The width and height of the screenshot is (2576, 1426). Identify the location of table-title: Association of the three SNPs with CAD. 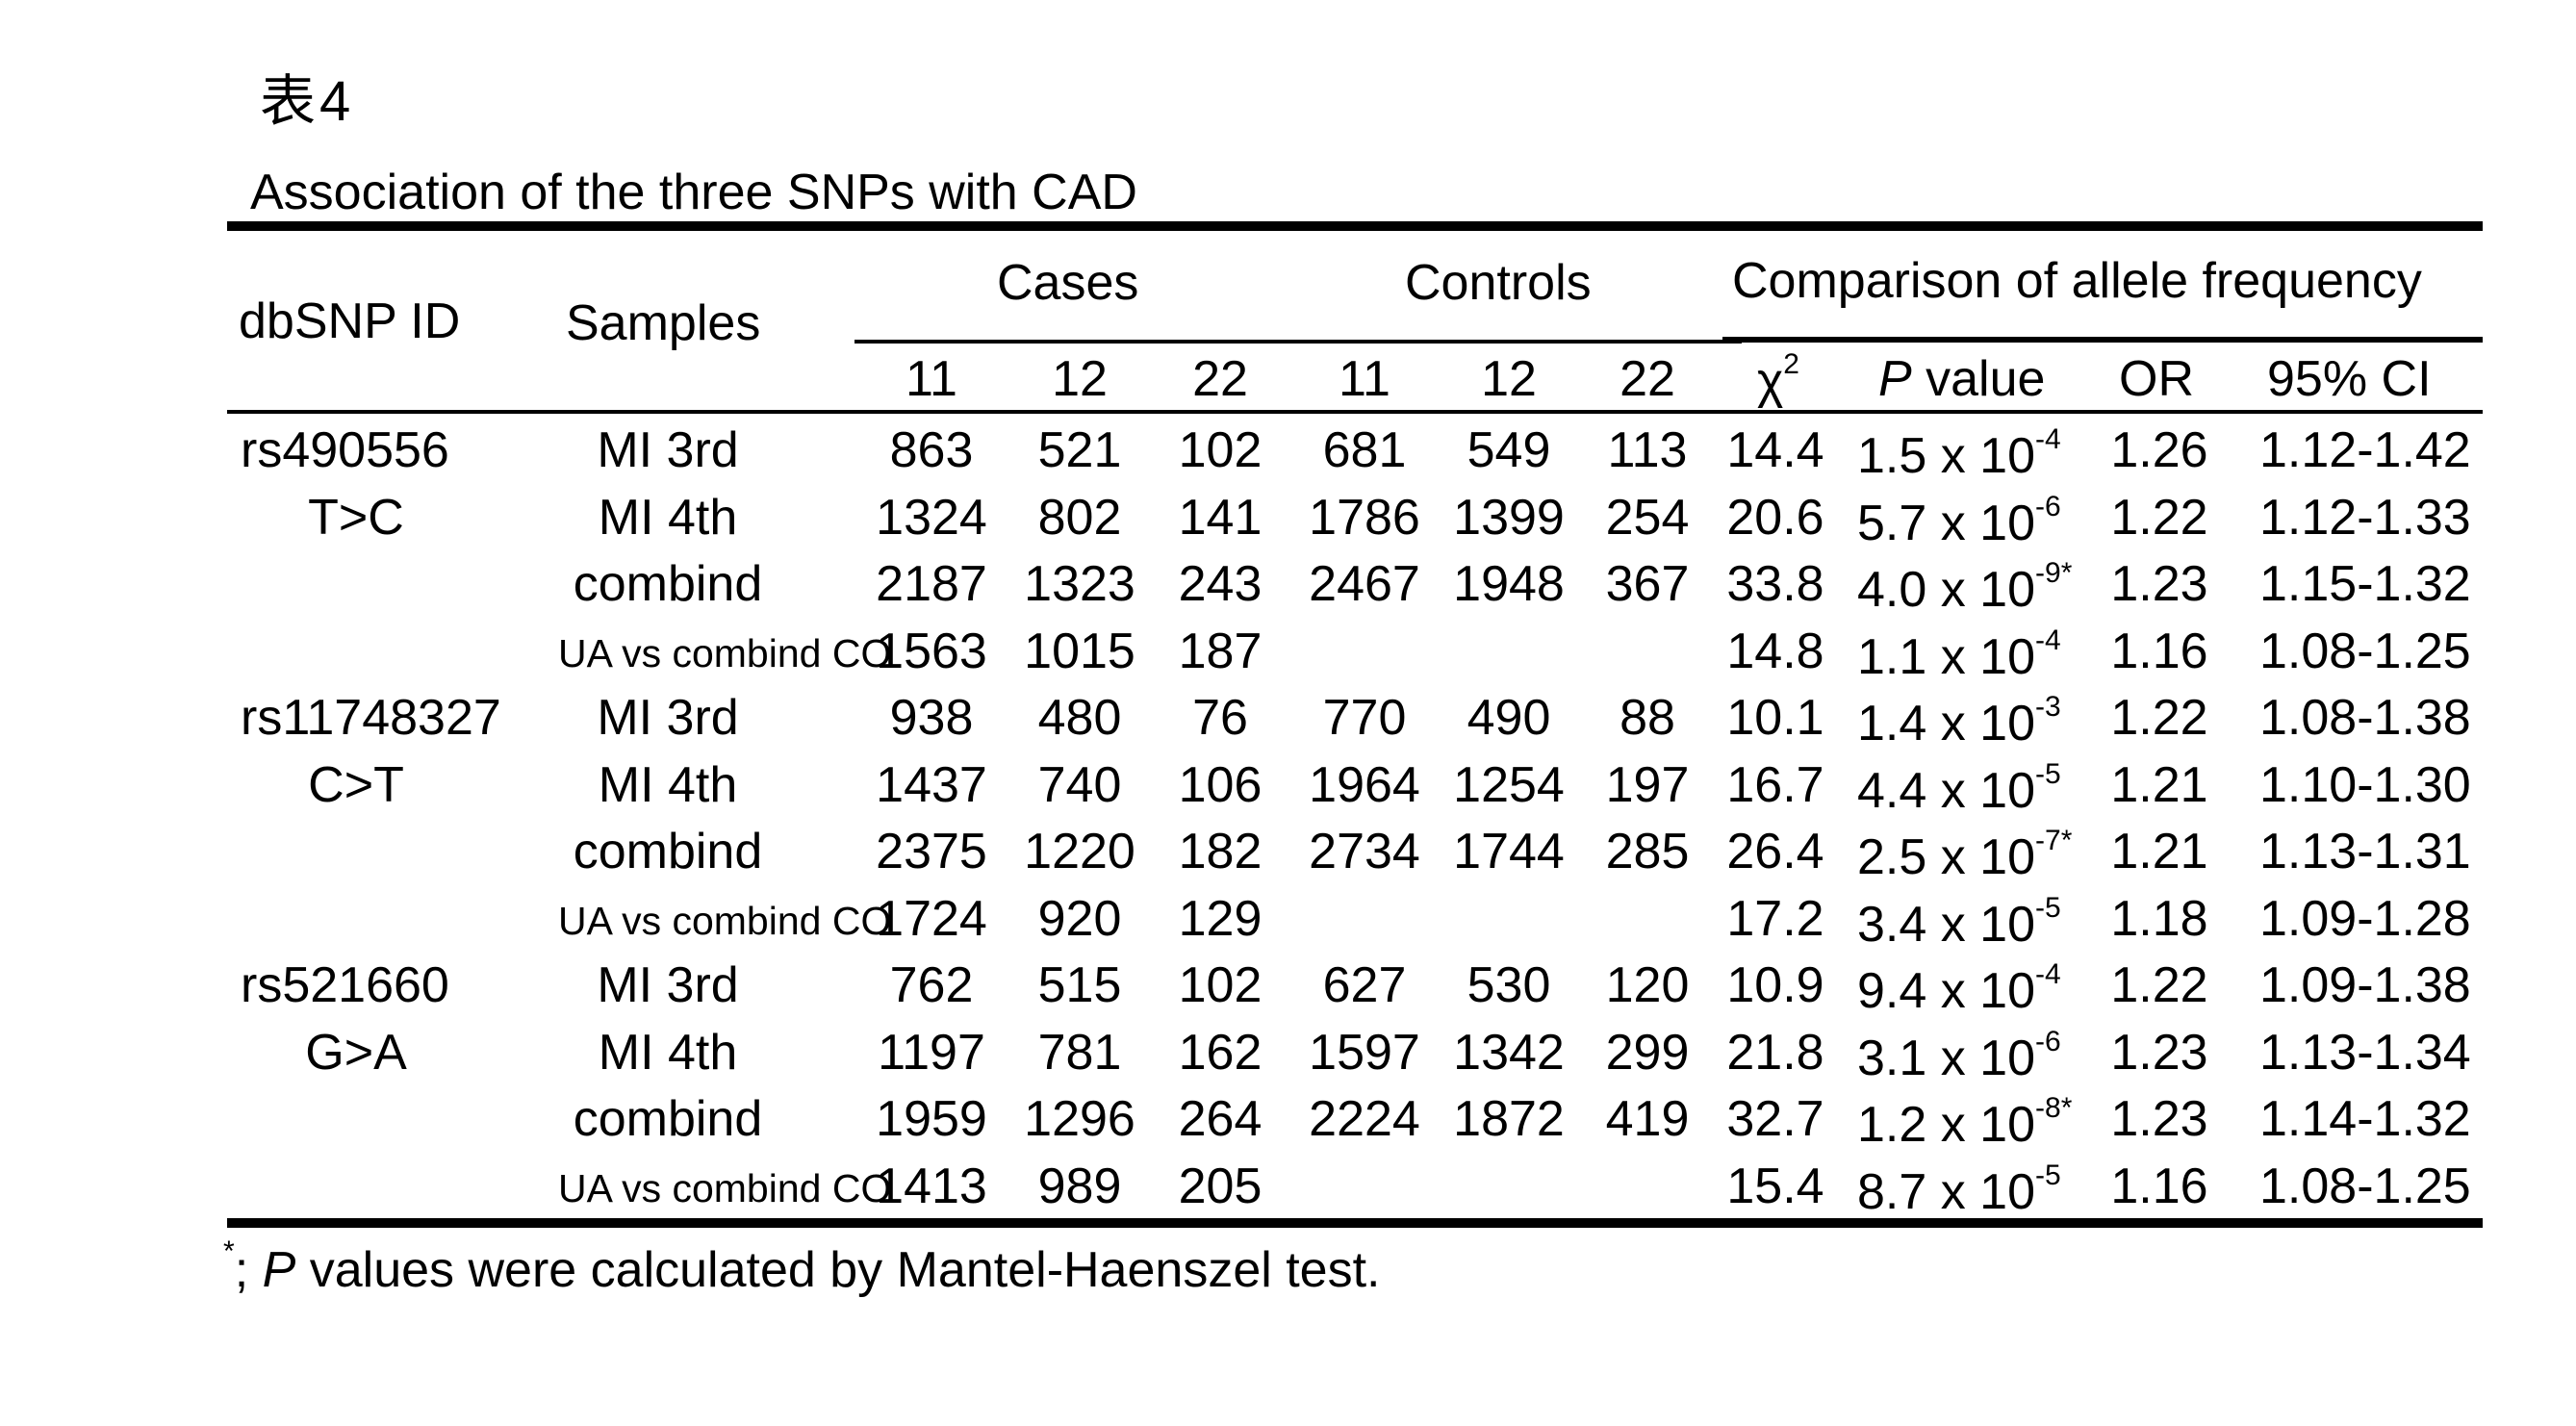
(693, 192).